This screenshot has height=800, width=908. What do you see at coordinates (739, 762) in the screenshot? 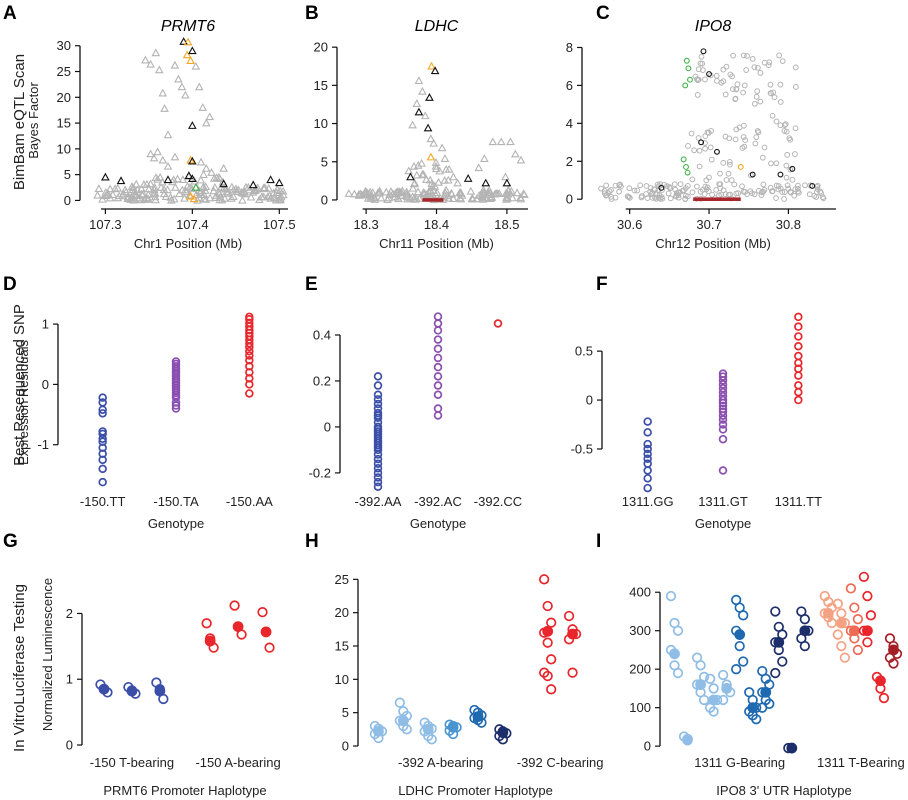
I see `panel-i-group-label-0: 1311 G-Bearing` at bounding box center [739, 762].